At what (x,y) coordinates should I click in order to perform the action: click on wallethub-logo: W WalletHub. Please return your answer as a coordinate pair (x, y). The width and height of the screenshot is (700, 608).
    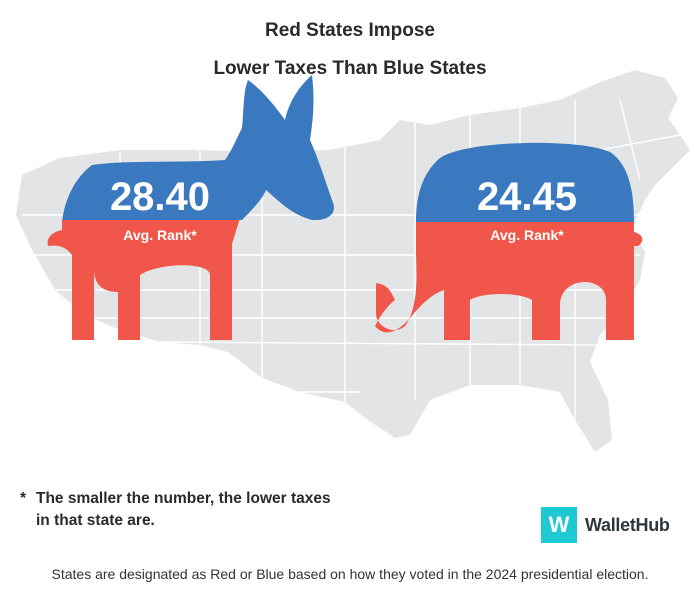
    Looking at the image, I should click on (605, 525).